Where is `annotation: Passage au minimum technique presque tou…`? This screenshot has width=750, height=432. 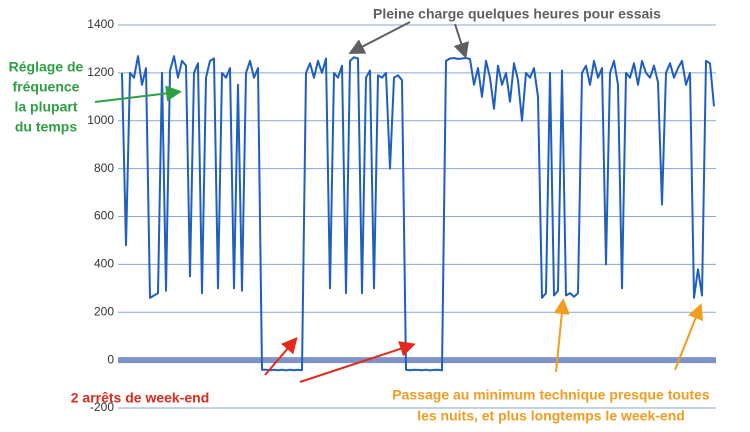 annotation: Passage au minimum technique presque tou… is located at coordinates (551, 395).